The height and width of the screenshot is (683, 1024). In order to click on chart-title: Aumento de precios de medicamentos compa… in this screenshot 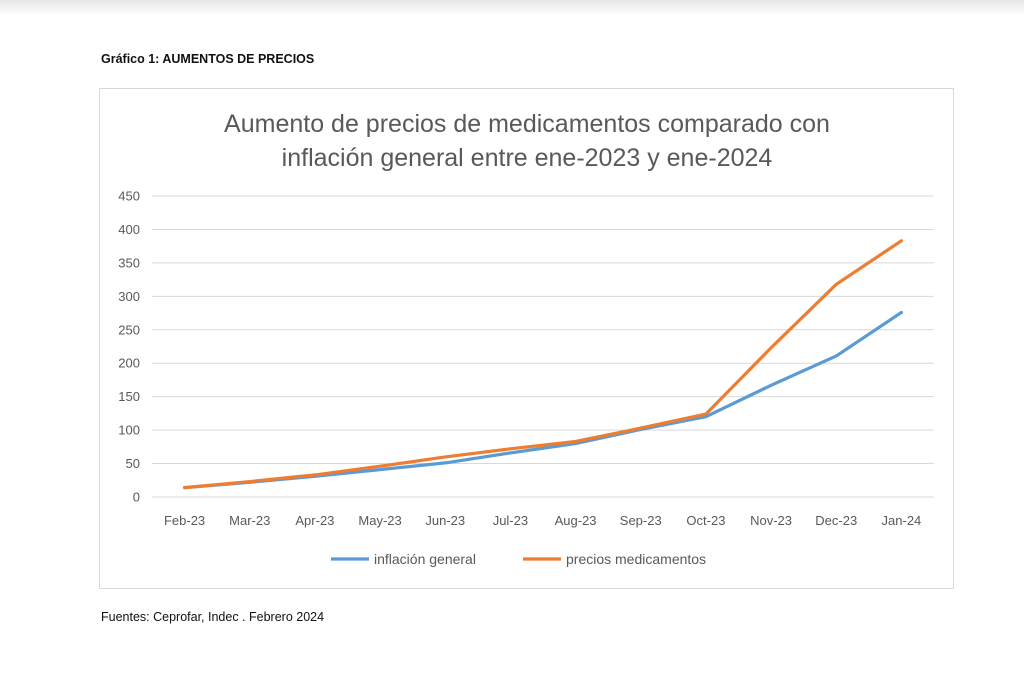, I will do `click(512, 141)`.